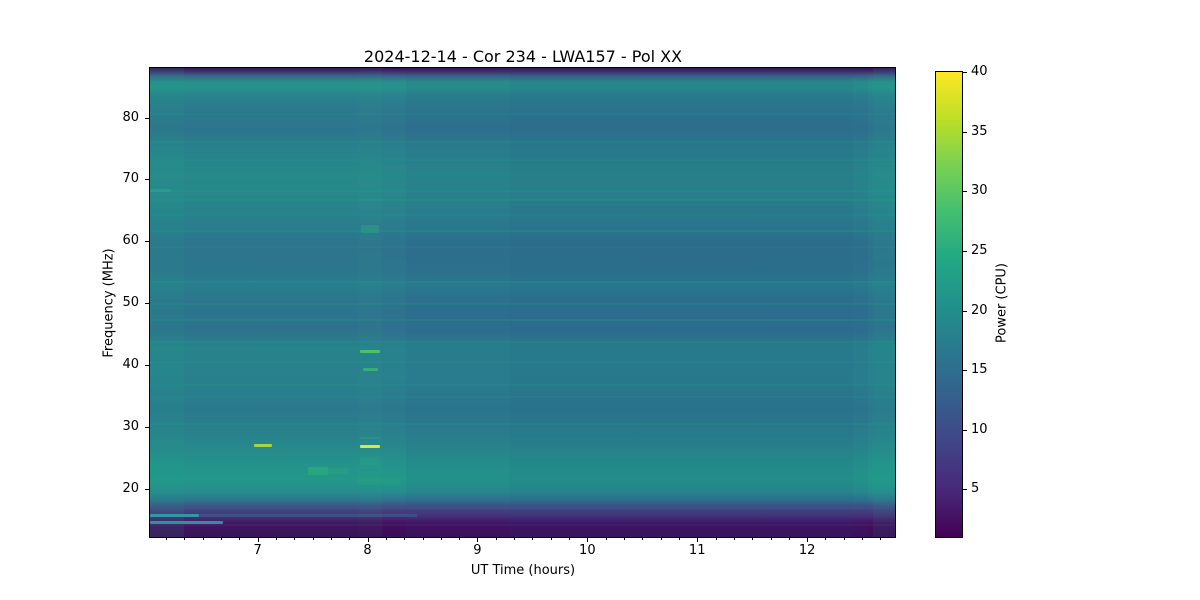 The image size is (1200, 600). What do you see at coordinates (130, 303) in the screenshot?
I see `y-tick-label: 50` at bounding box center [130, 303].